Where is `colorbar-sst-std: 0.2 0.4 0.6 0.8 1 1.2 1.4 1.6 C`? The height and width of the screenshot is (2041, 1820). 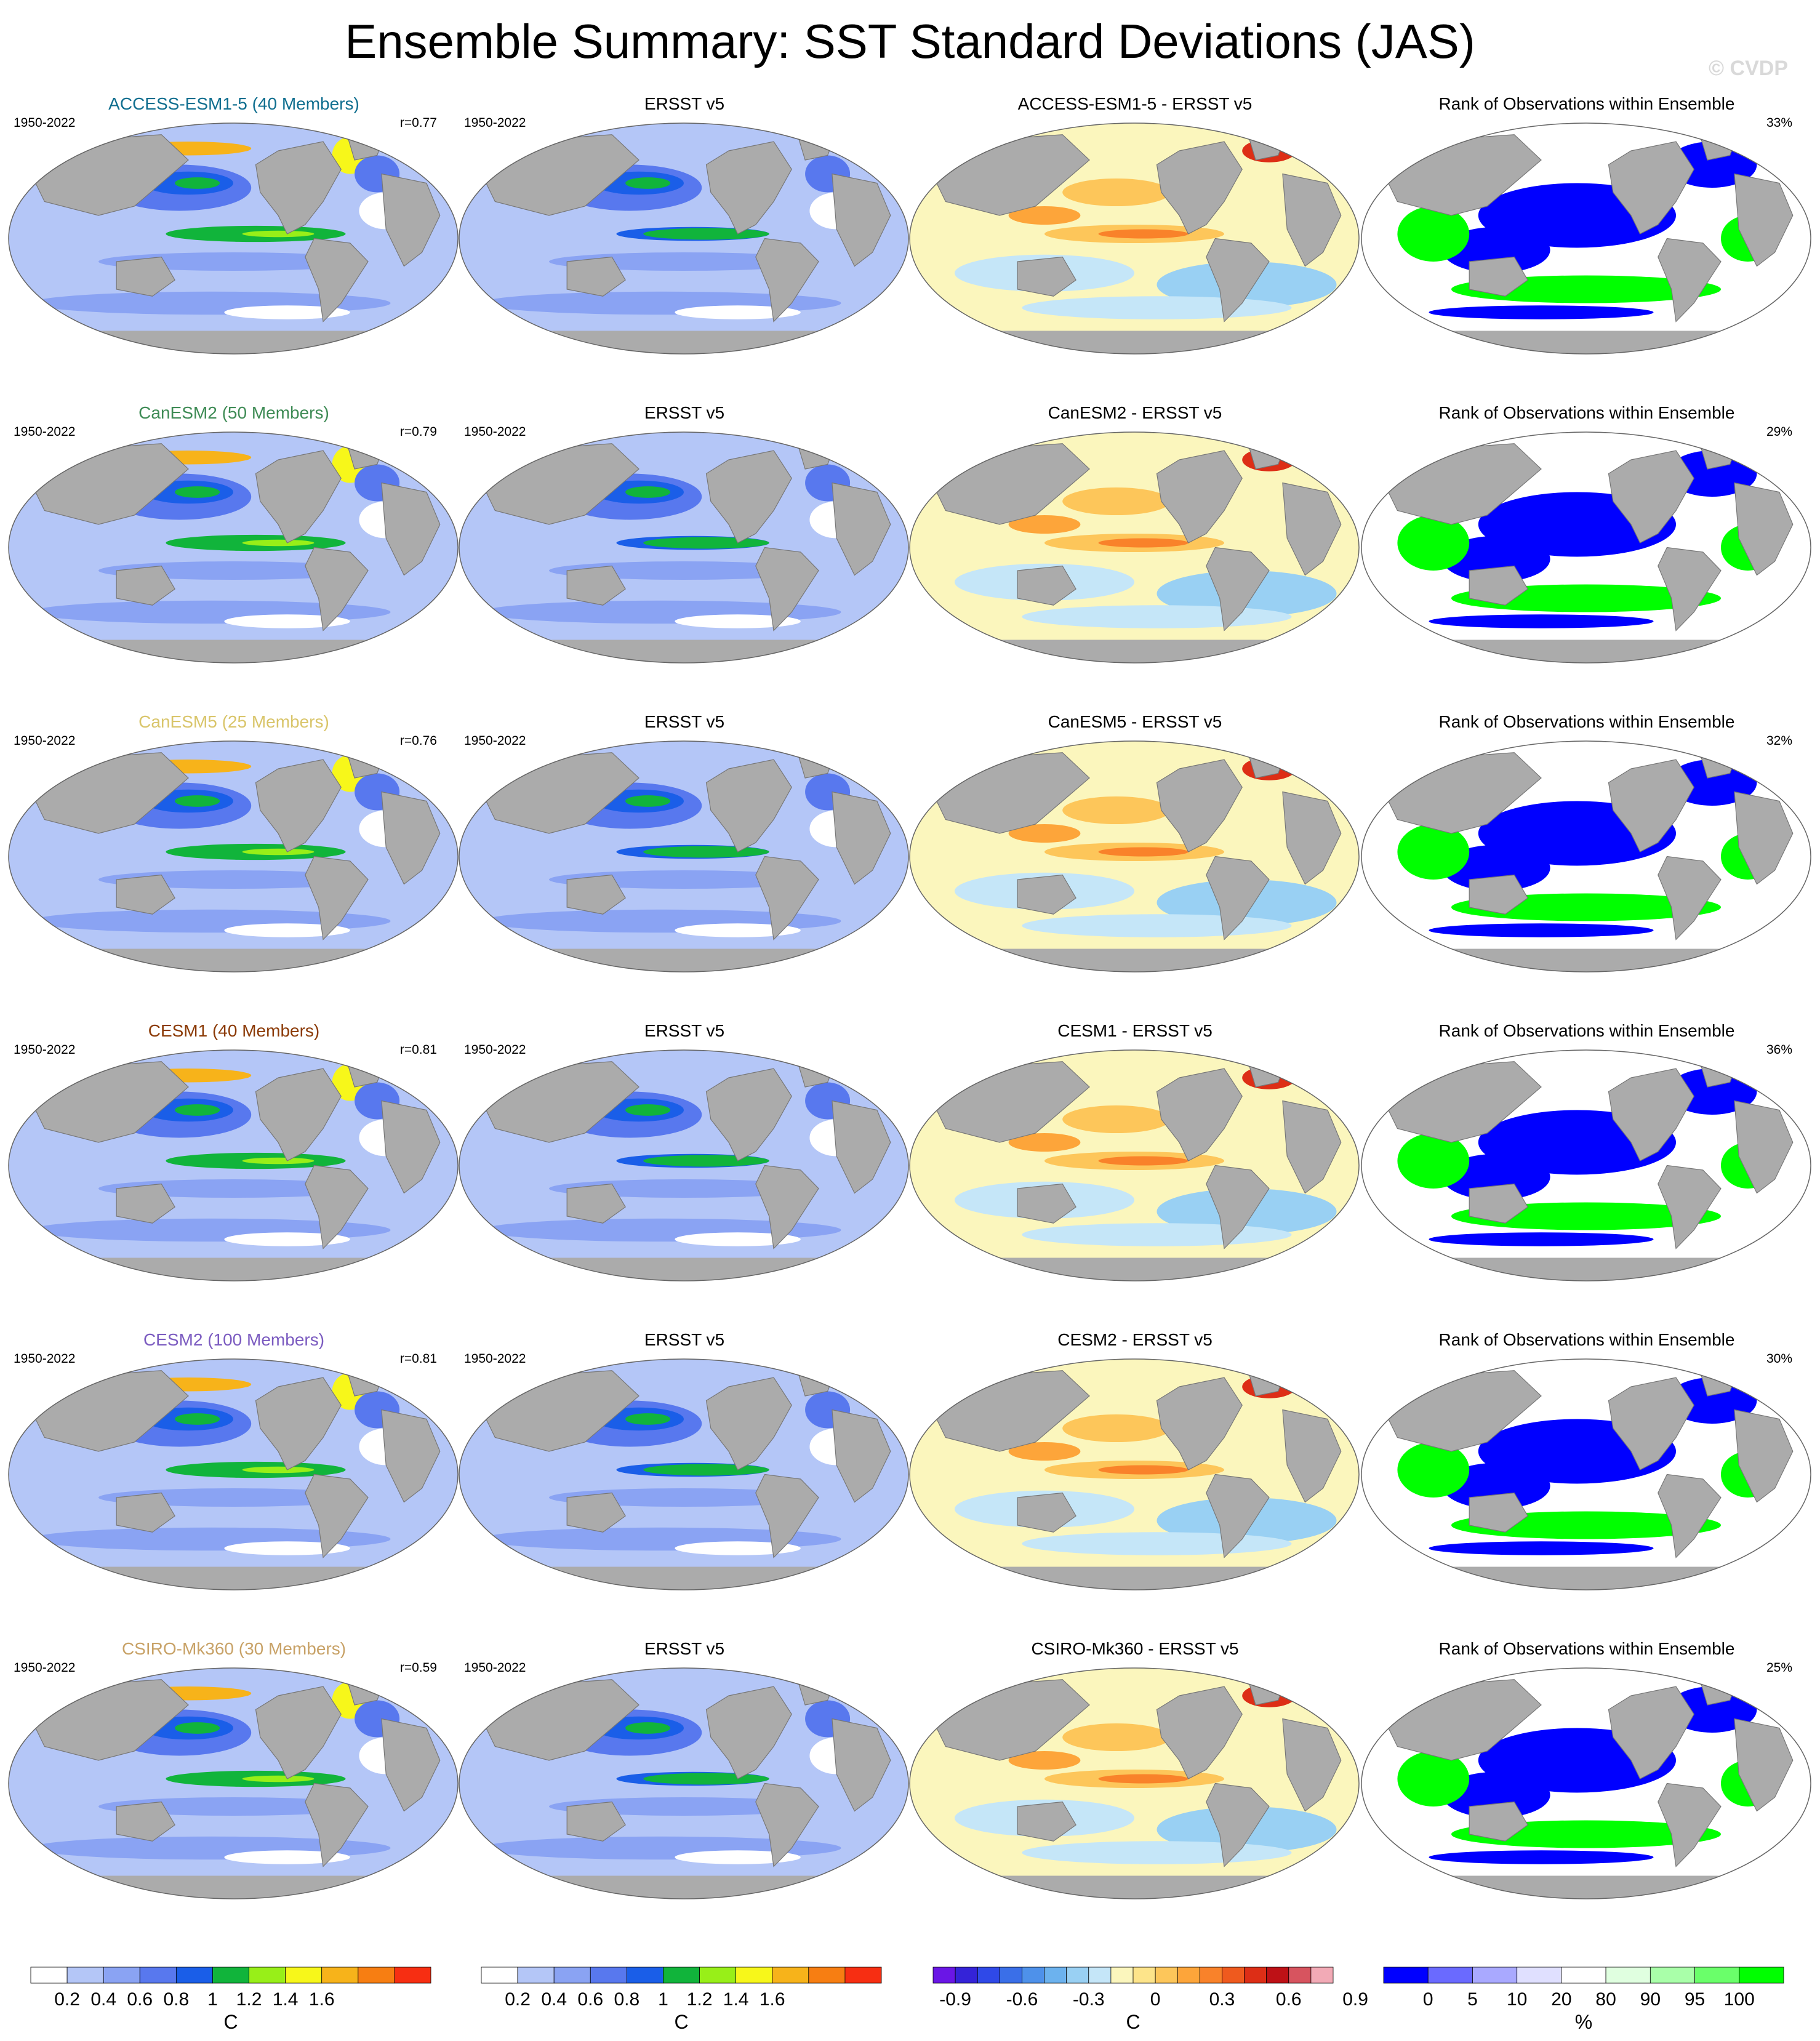
colorbar-sst-std: 0.2 0.4 0.6 0.8 1 1.2 1.4 1.6 C is located at coordinates (231, 2000).